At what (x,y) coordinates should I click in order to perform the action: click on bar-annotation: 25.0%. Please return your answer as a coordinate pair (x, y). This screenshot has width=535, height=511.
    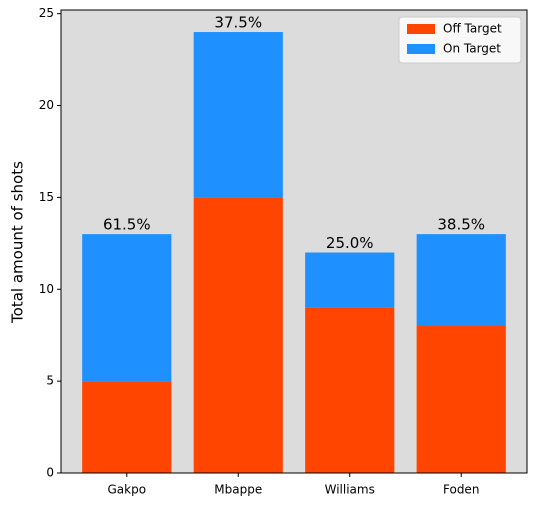
    Looking at the image, I should click on (350, 243).